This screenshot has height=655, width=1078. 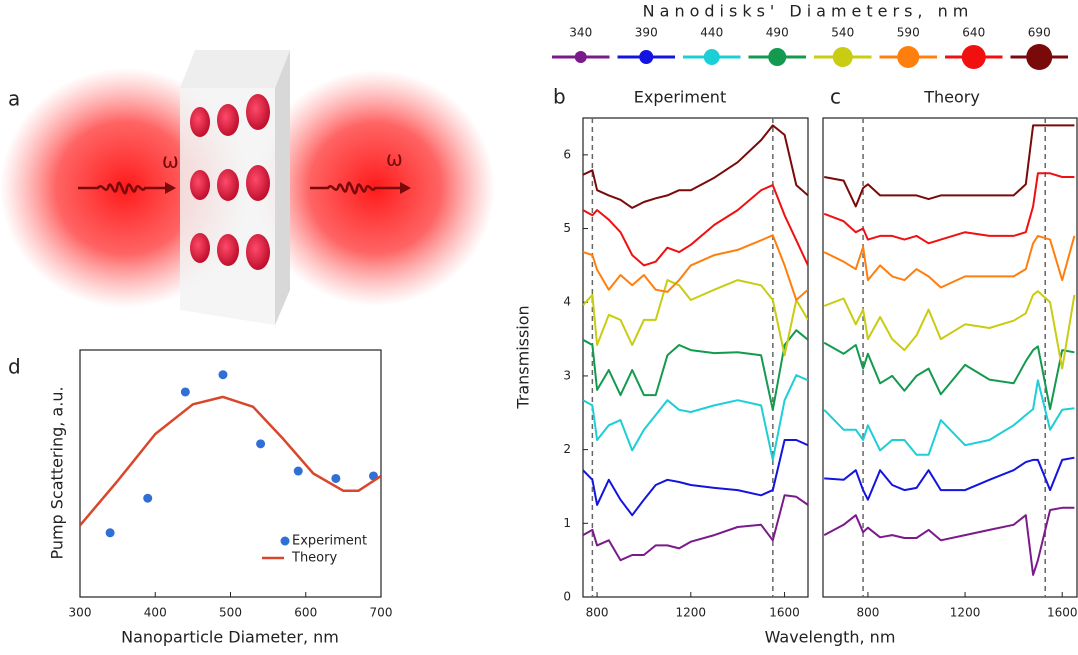 What do you see at coordinates (282, 187) in the screenshot?
I see `slab-side` at bounding box center [282, 187].